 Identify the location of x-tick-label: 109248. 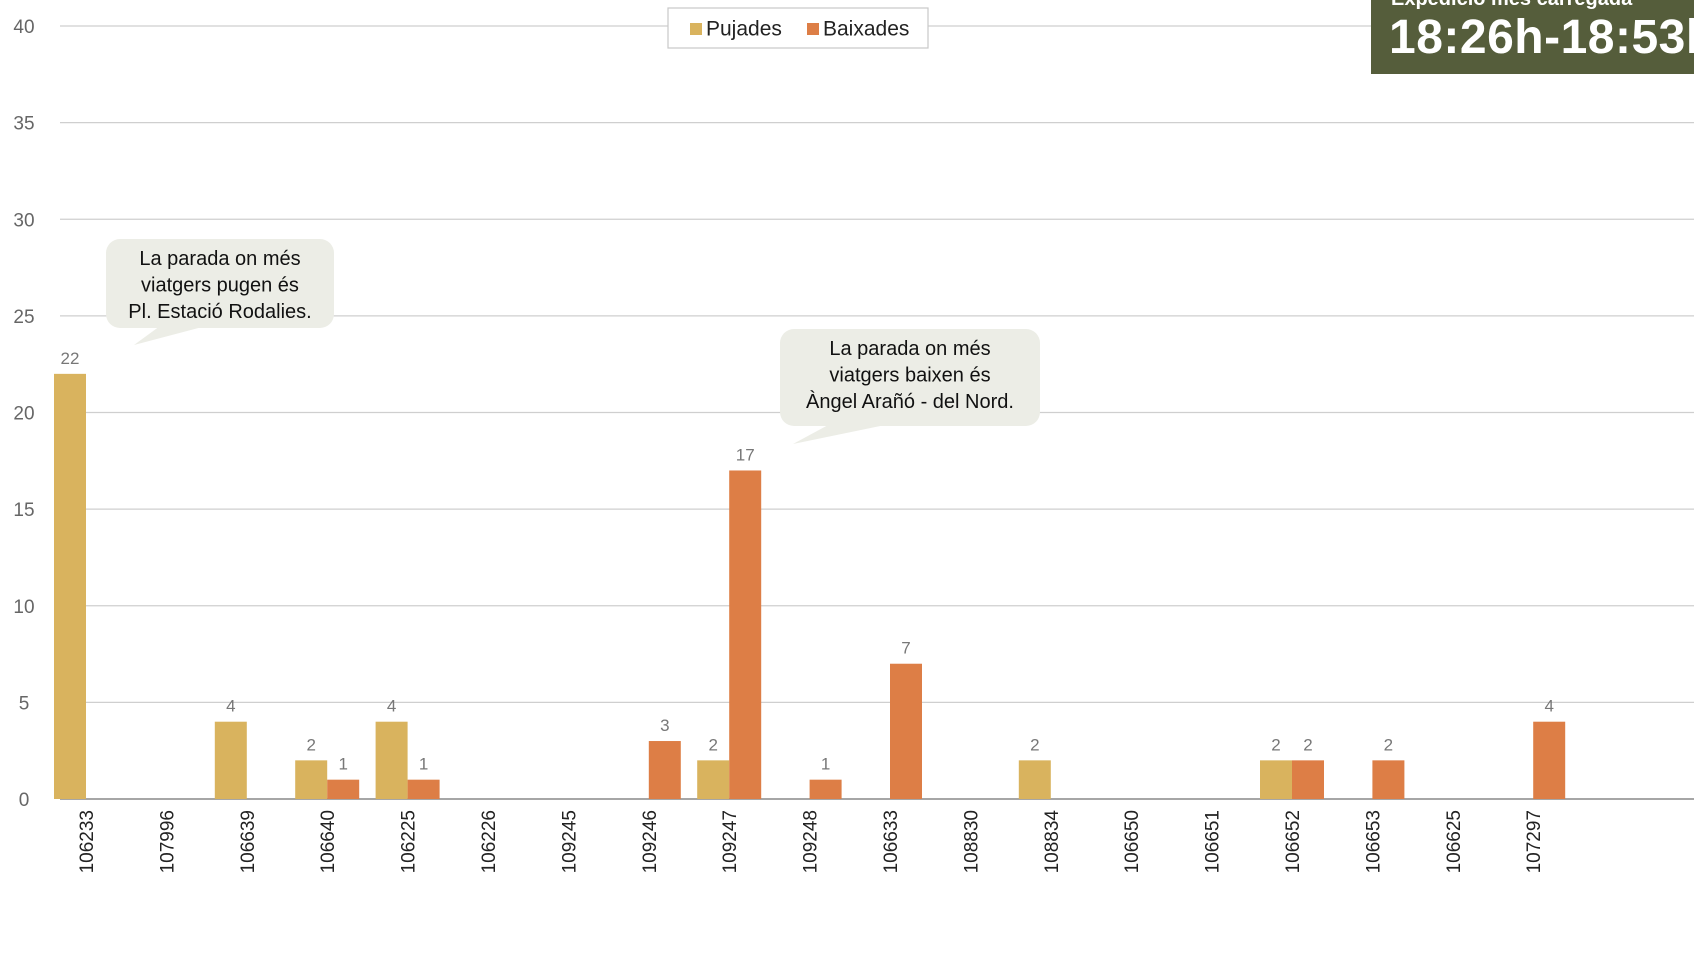
(811, 841).